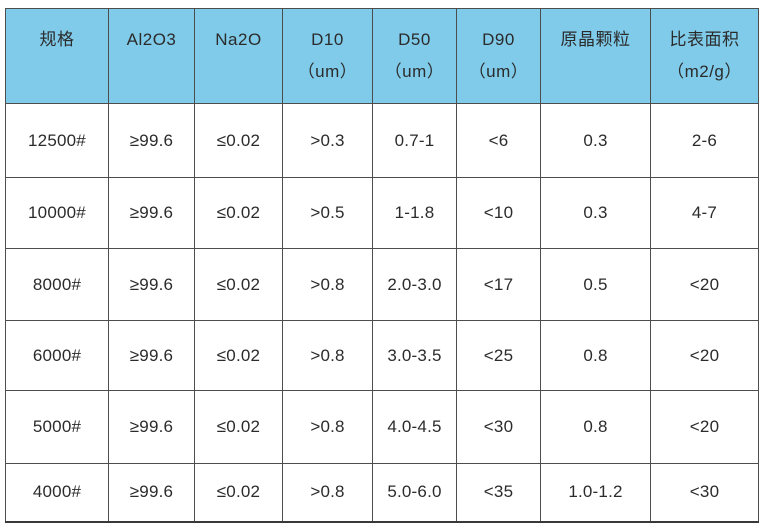 The width and height of the screenshot is (766, 531). I want to click on header-cell-d50: D50 （um）, so click(414, 56).